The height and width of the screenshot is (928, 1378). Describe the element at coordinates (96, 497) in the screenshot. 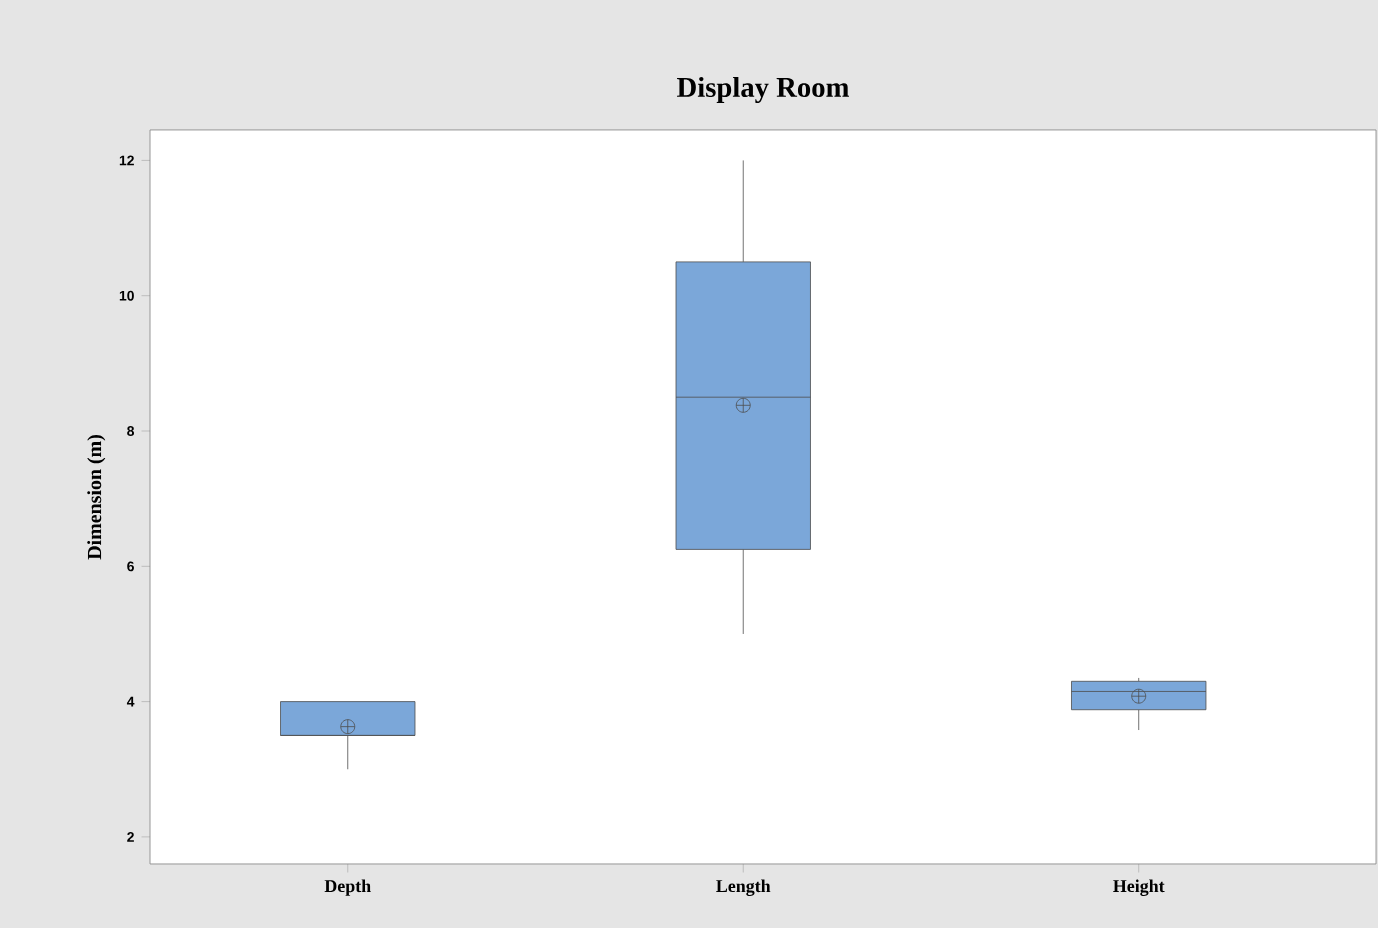

I see `y-axis-title: Dimension (m)` at that location.